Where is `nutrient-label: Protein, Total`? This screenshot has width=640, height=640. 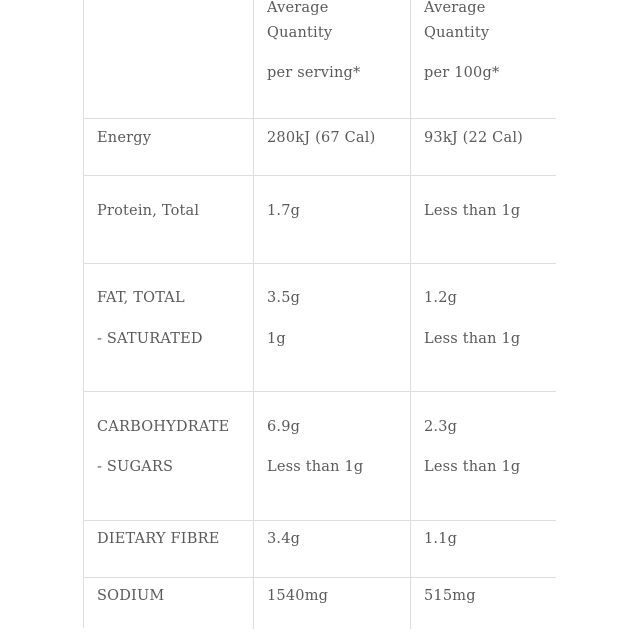 nutrient-label: Protein, Total is located at coordinates (148, 211).